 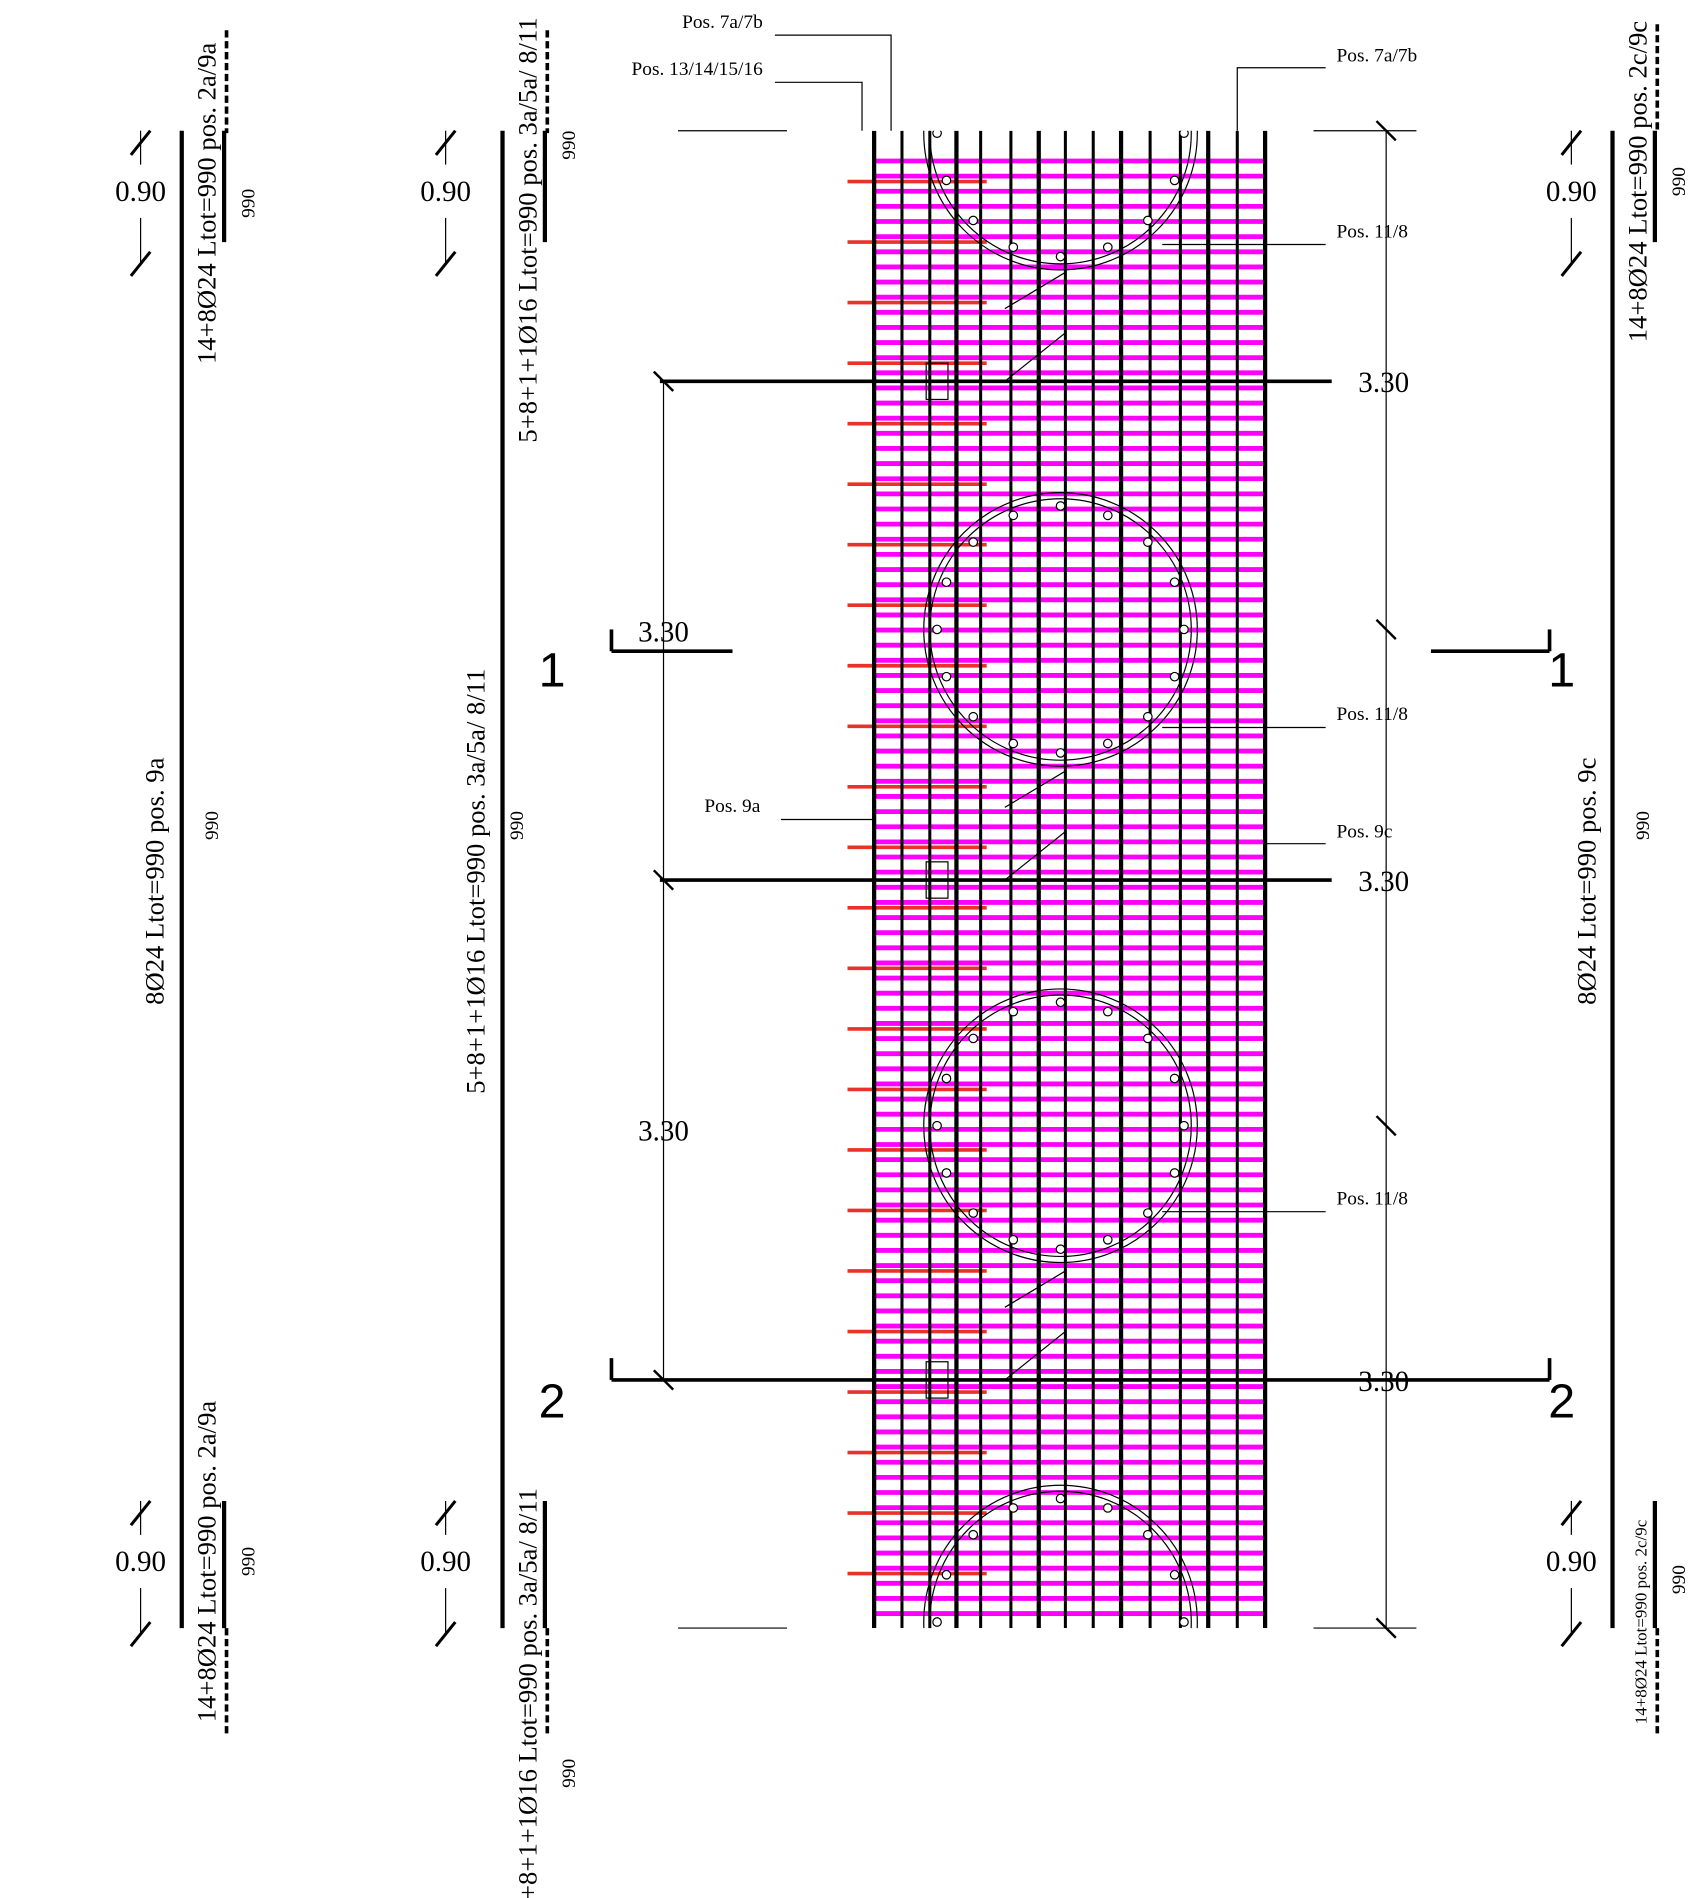 What do you see at coordinates (1281, 99) in the screenshot?
I see `leader-line` at bounding box center [1281, 99].